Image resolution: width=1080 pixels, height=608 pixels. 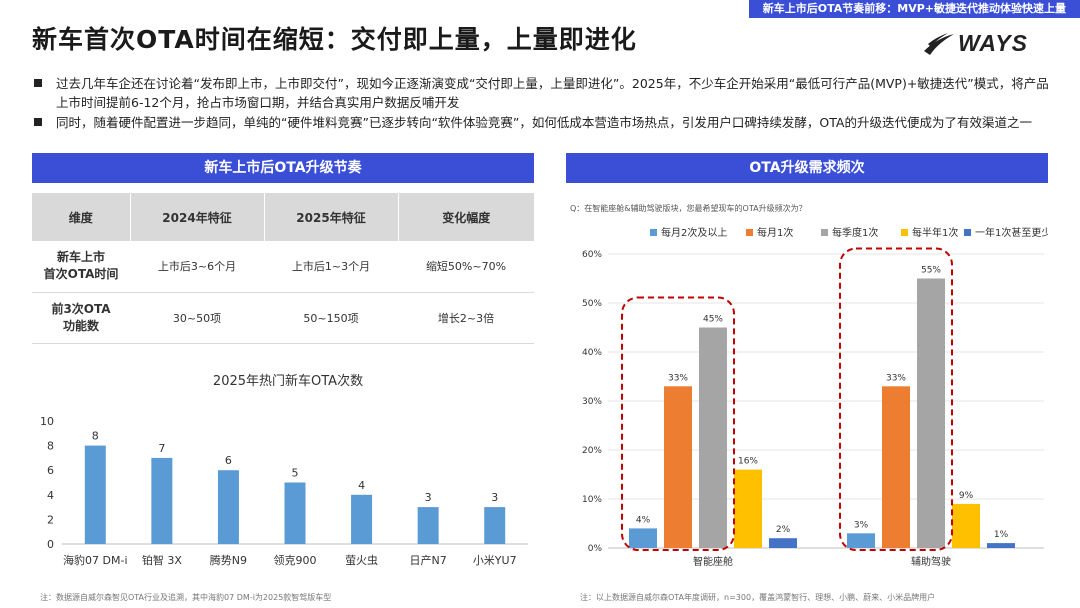 What do you see at coordinates (361, 485) in the screenshot?
I see `data-label: 4` at bounding box center [361, 485].